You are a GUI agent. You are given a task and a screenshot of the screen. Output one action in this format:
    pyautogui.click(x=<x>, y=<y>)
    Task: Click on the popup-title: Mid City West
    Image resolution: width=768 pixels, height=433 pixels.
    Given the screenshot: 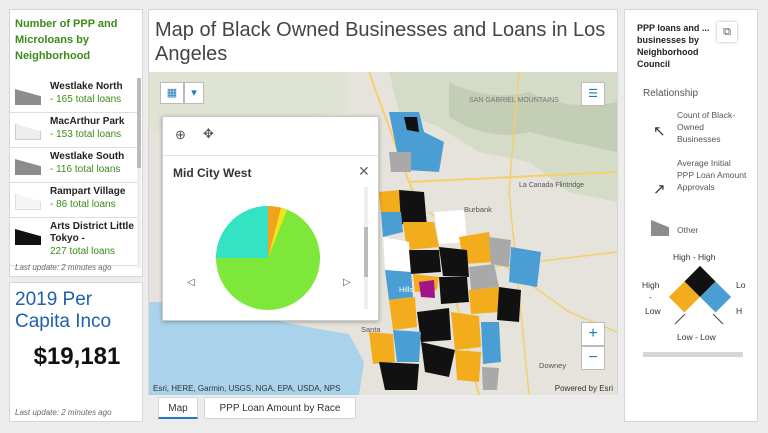 What is the action you would take?
    pyautogui.click(x=212, y=173)
    